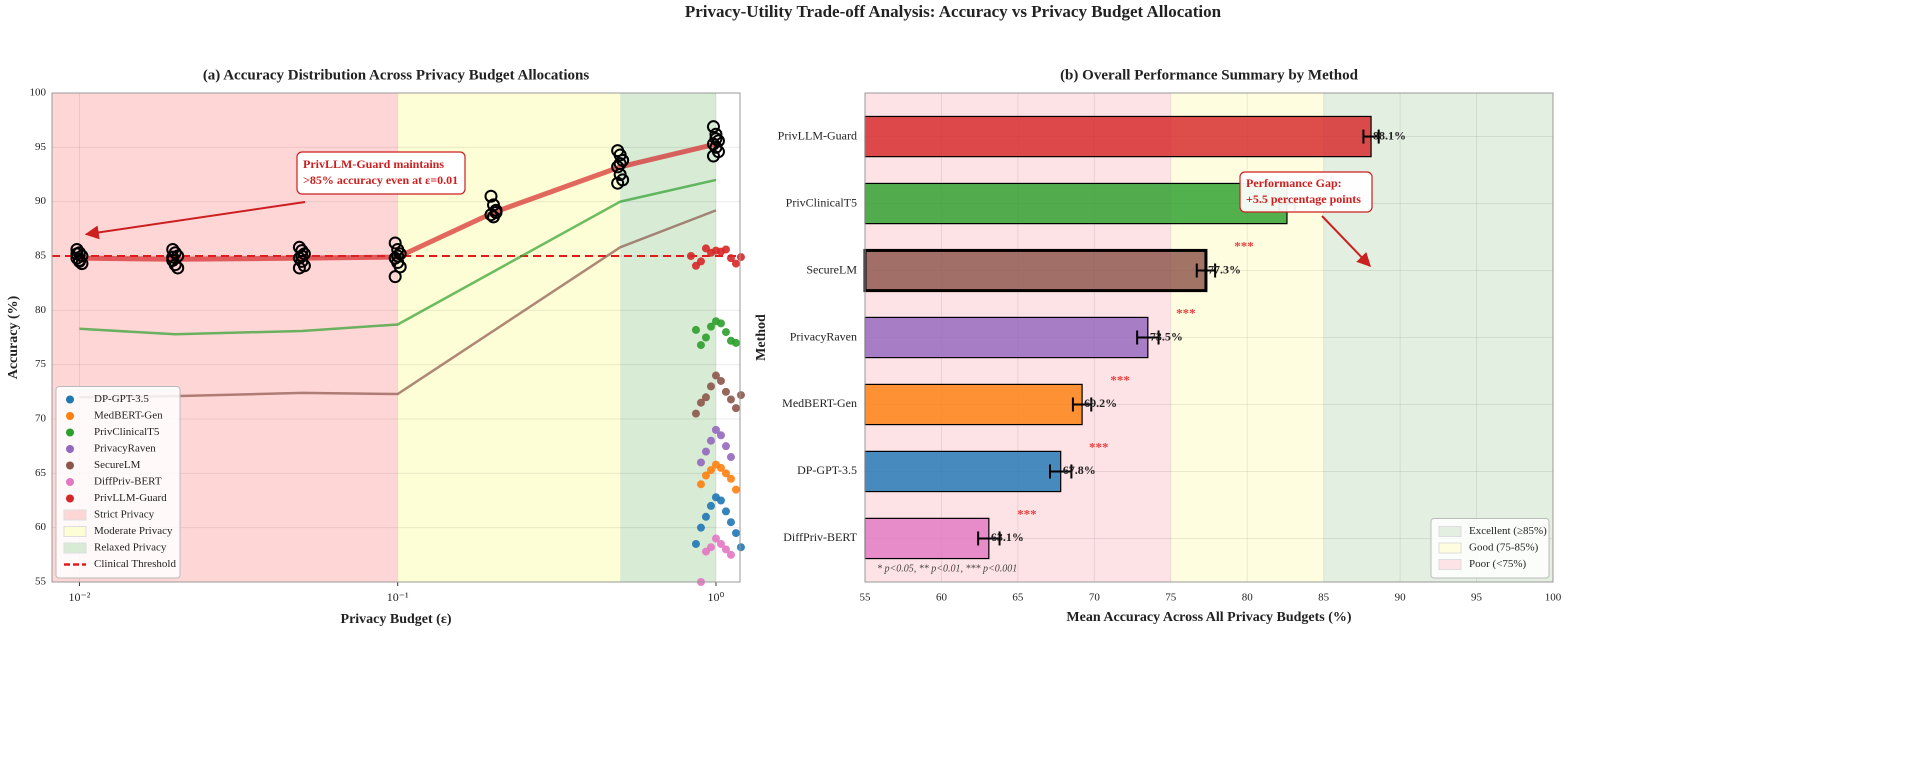 The image size is (1906, 764). Describe the element at coordinates (41, 473) in the screenshot. I see `y-tick-label: 65` at that location.